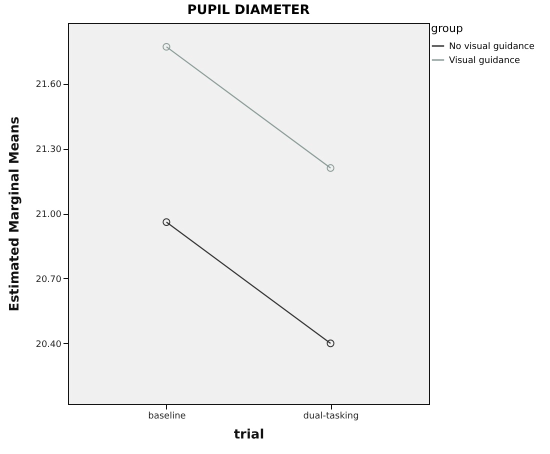 Image resolution: width=550 pixels, height=454 pixels. Describe the element at coordinates (49, 345) in the screenshot. I see `y-tick-label: 20.40` at that location.